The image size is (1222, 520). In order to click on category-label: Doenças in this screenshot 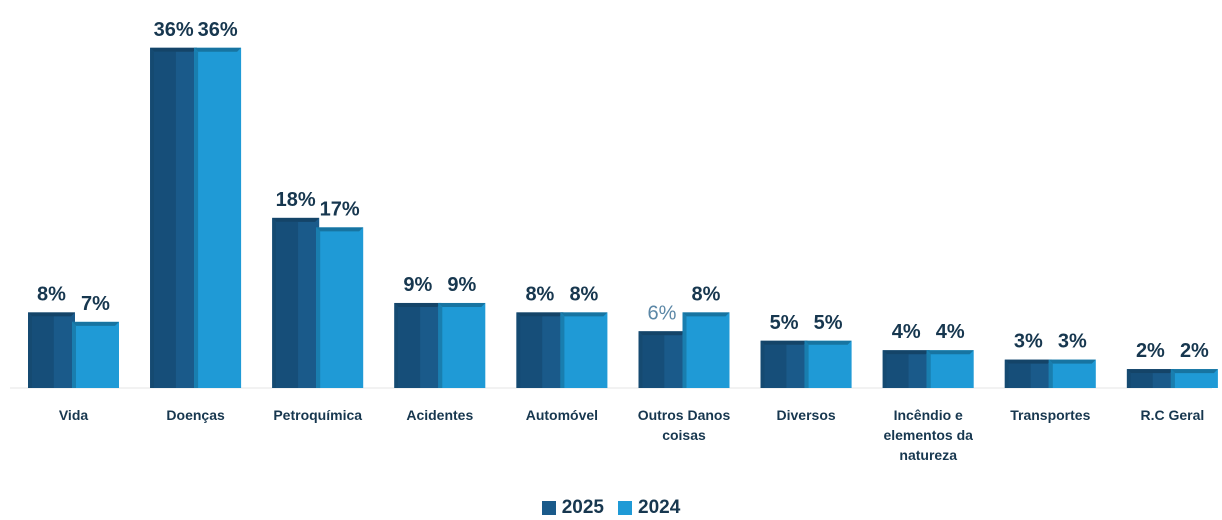, I will do `click(195, 415)`.